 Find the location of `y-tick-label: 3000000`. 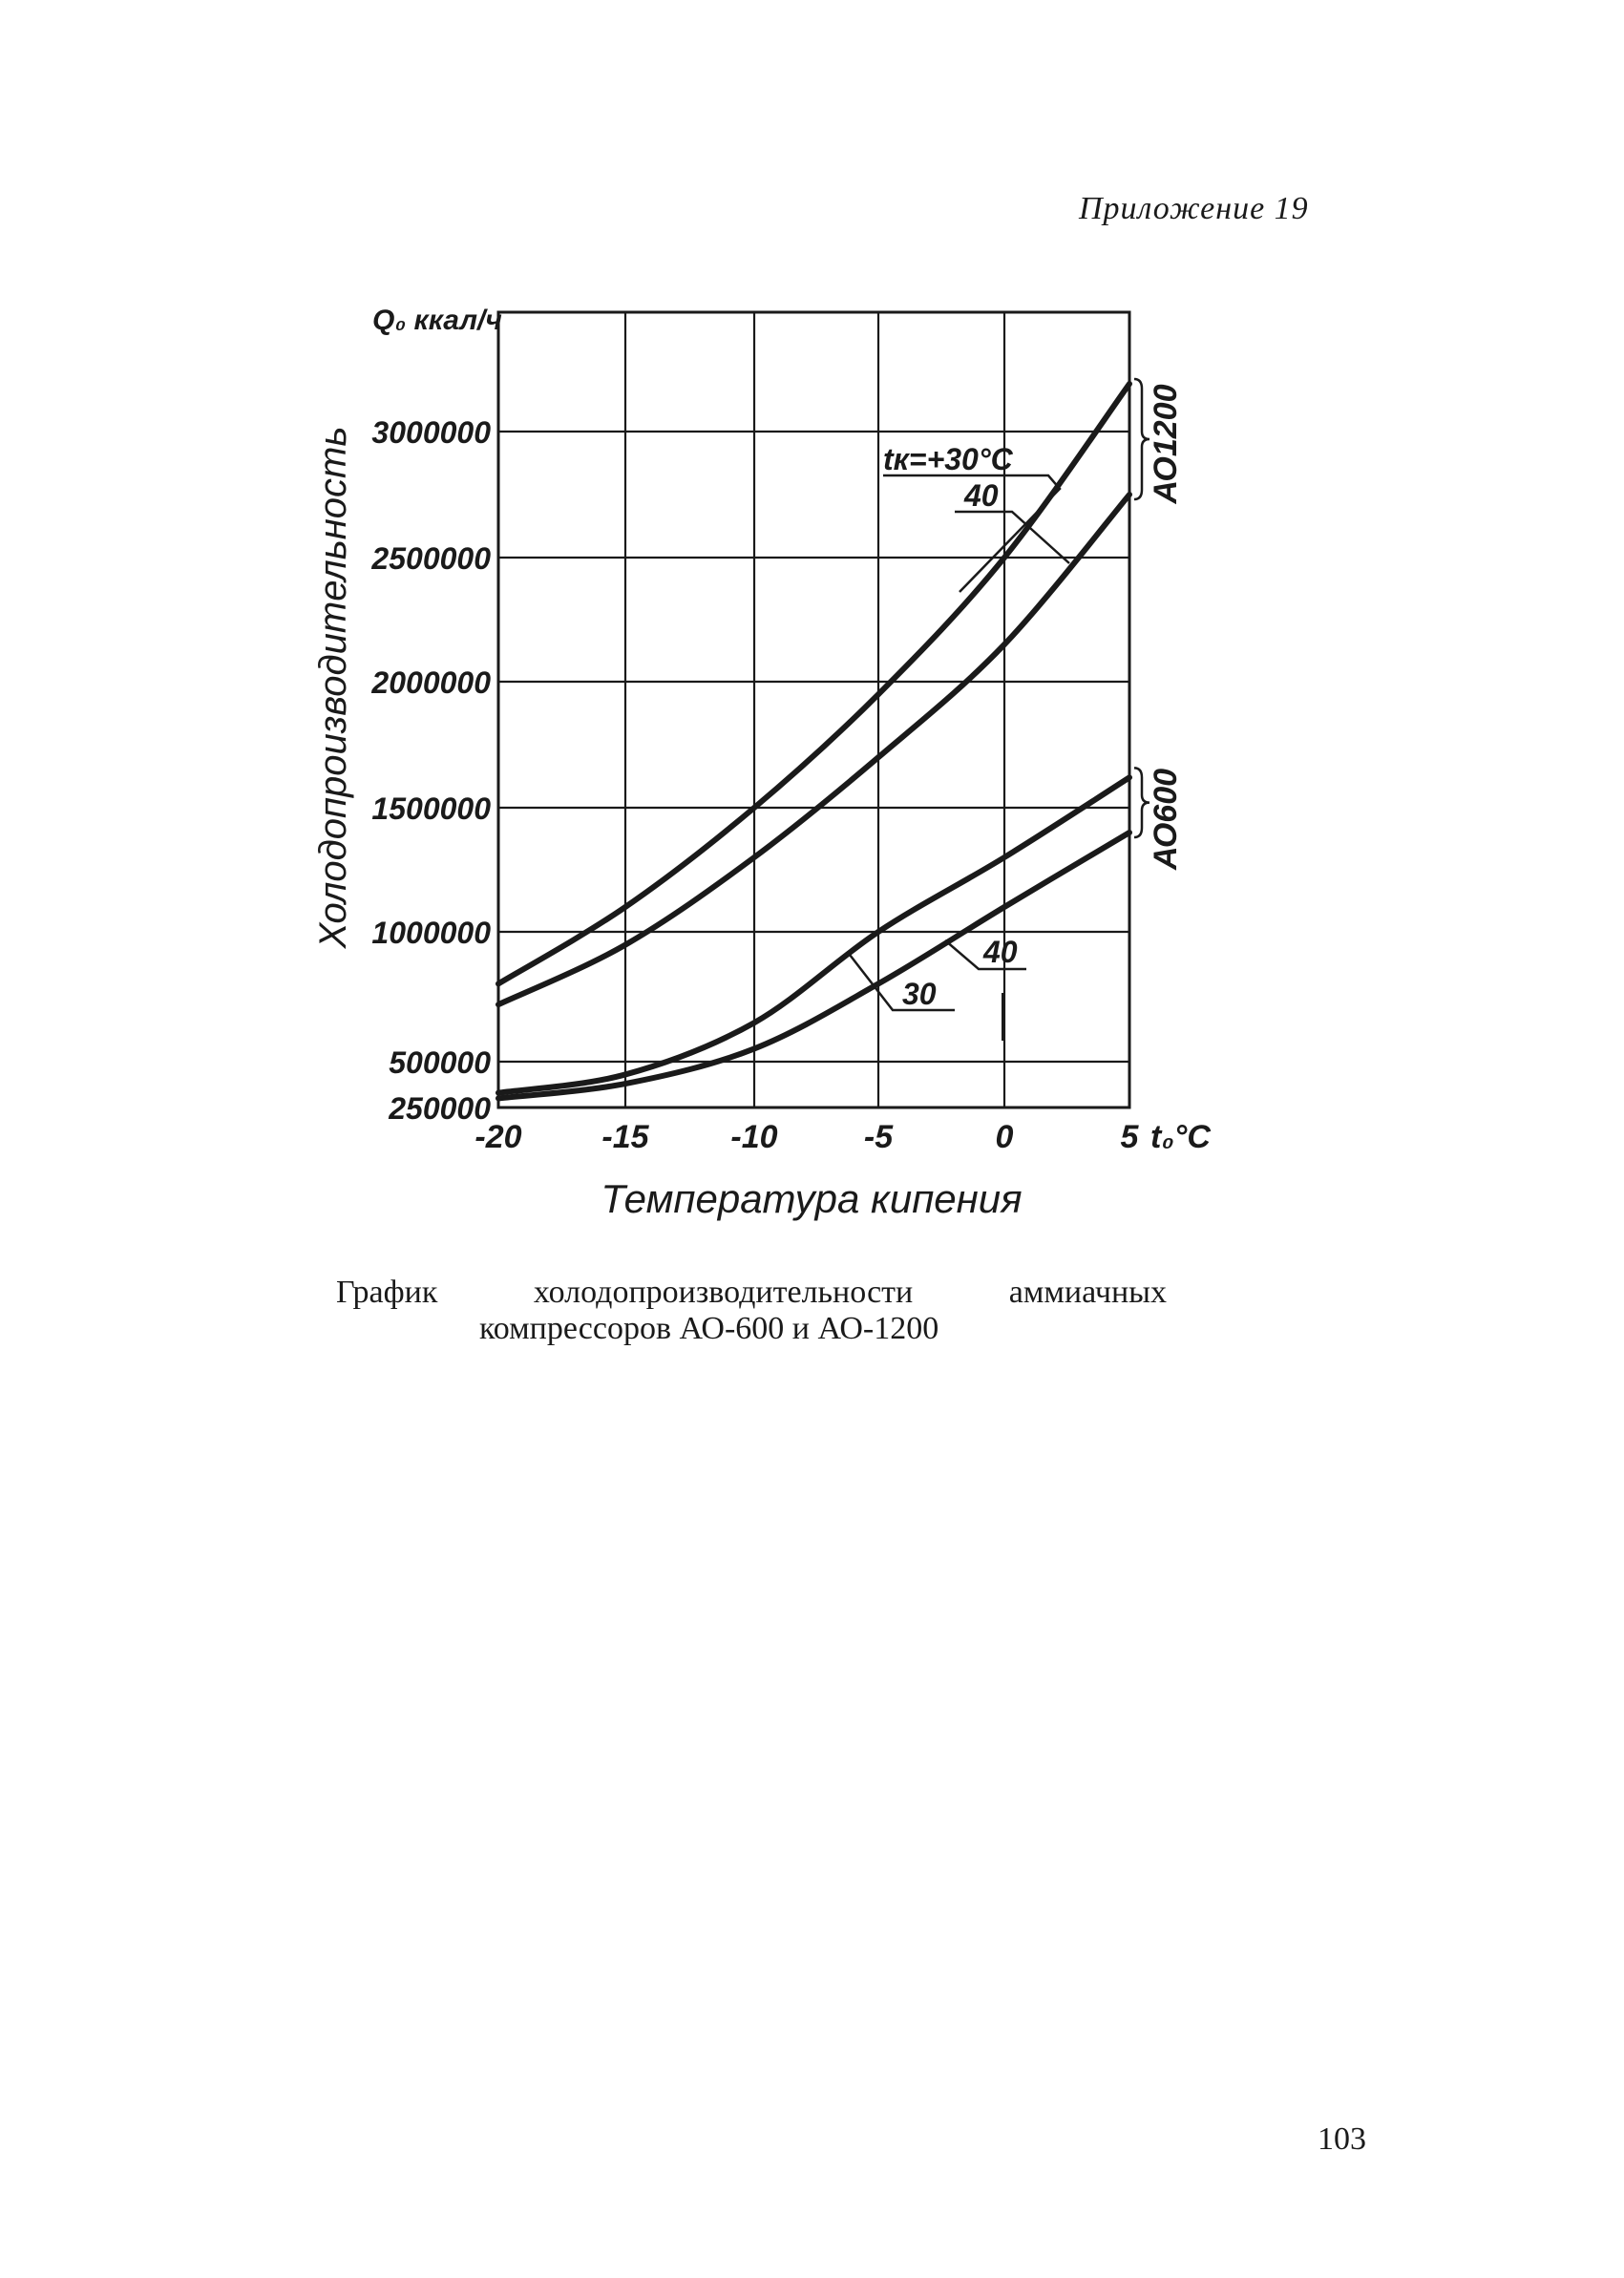

y-tick-label: 3000000 is located at coordinates (431, 432).